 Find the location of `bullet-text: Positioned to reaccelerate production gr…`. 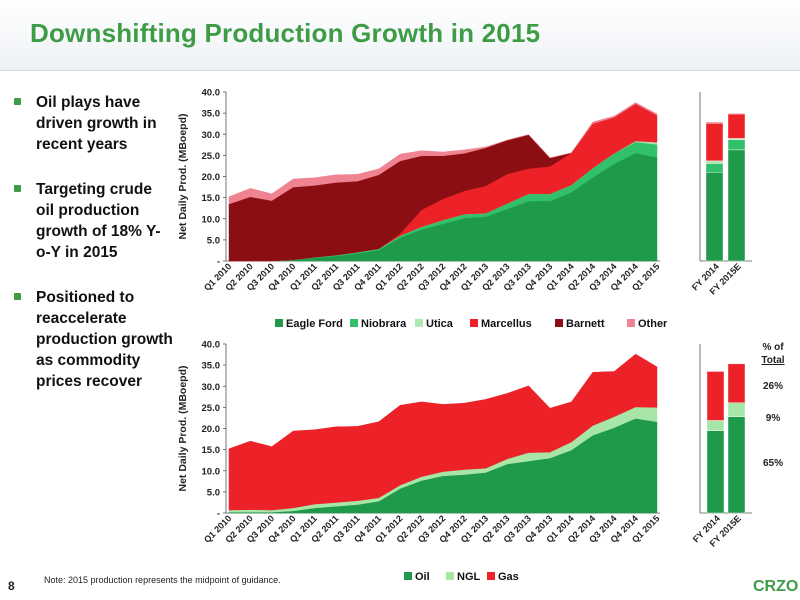

bullet-text: Positioned to reaccelerate production gr… is located at coordinates (104, 339).